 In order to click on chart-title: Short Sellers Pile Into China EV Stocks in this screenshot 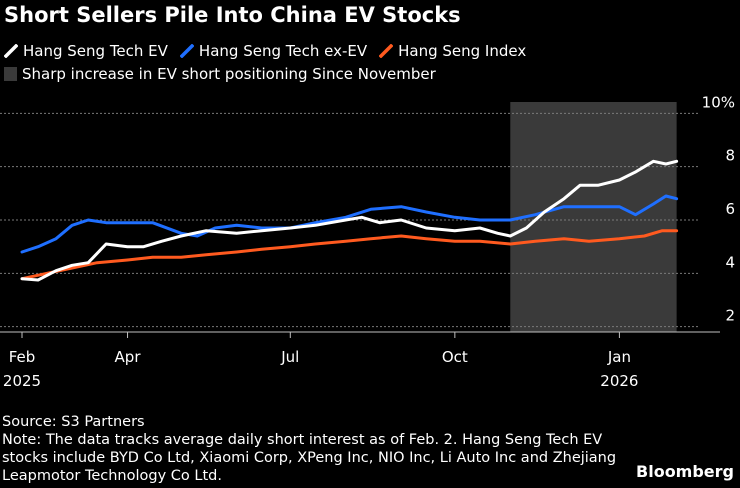, I will do `click(232, 15)`.